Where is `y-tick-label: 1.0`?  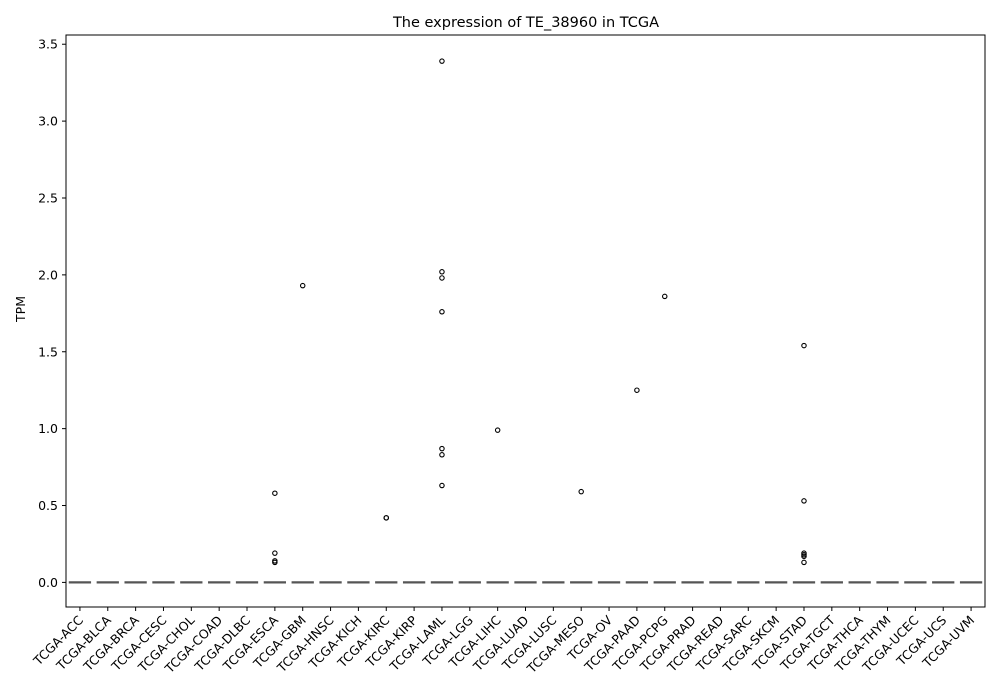 y-tick-label: 1.0 is located at coordinates (48, 428).